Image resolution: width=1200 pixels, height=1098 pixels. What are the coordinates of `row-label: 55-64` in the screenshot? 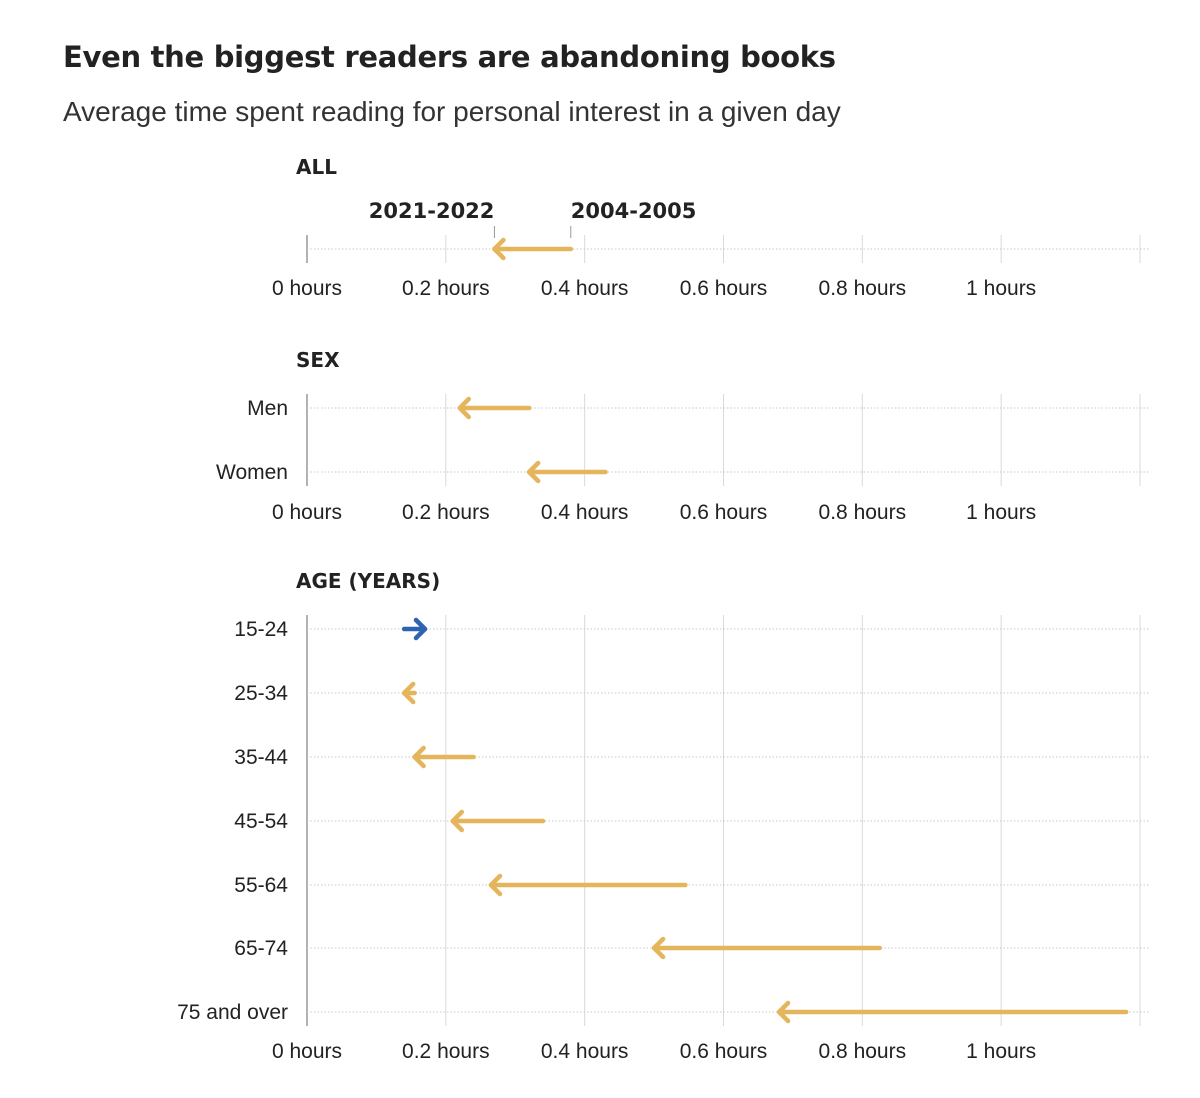 It's located at (261, 885).